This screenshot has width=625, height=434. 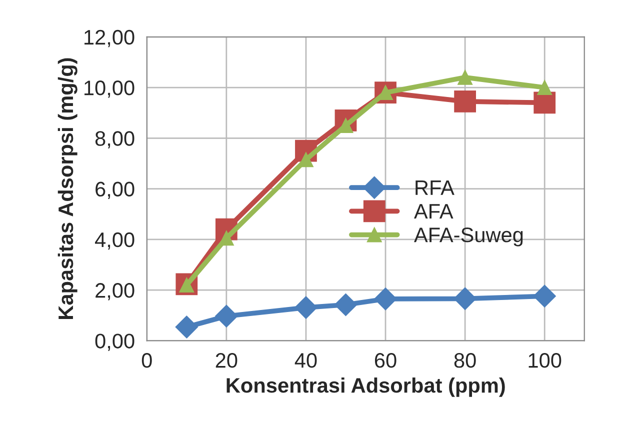 What do you see at coordinates (109, 39) in the screenshot?
I see `y-tick-label: 12,00` at bounding box center [109, 39].